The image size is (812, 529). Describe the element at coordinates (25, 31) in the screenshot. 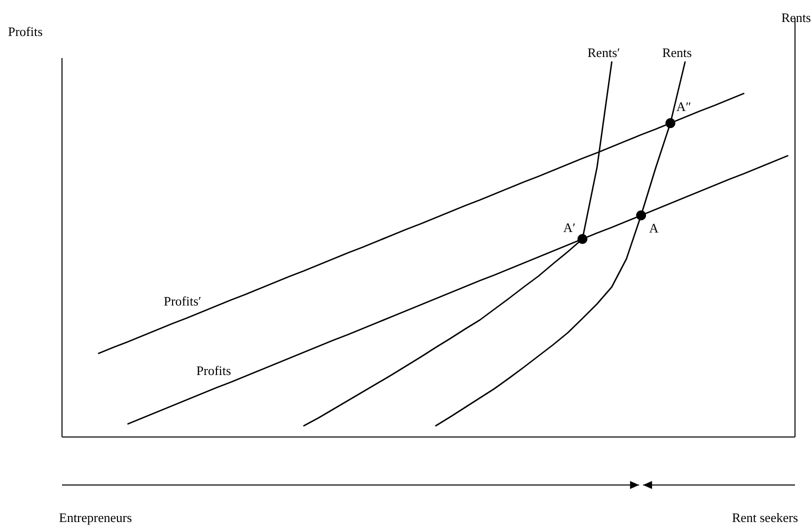

I see `y-axis-title: Profits` at that location.